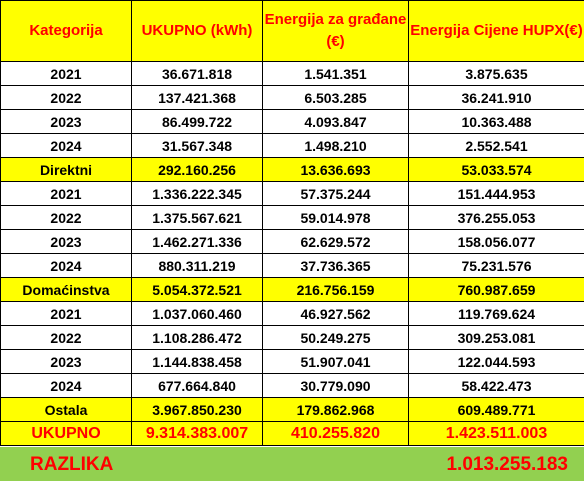 The width and height of the screenshot is (584, 481). What do you see at coordinates (66, 289) in the screenshot?
I see `table-cell: Domaćinstva` at bounding box center [66, 289].